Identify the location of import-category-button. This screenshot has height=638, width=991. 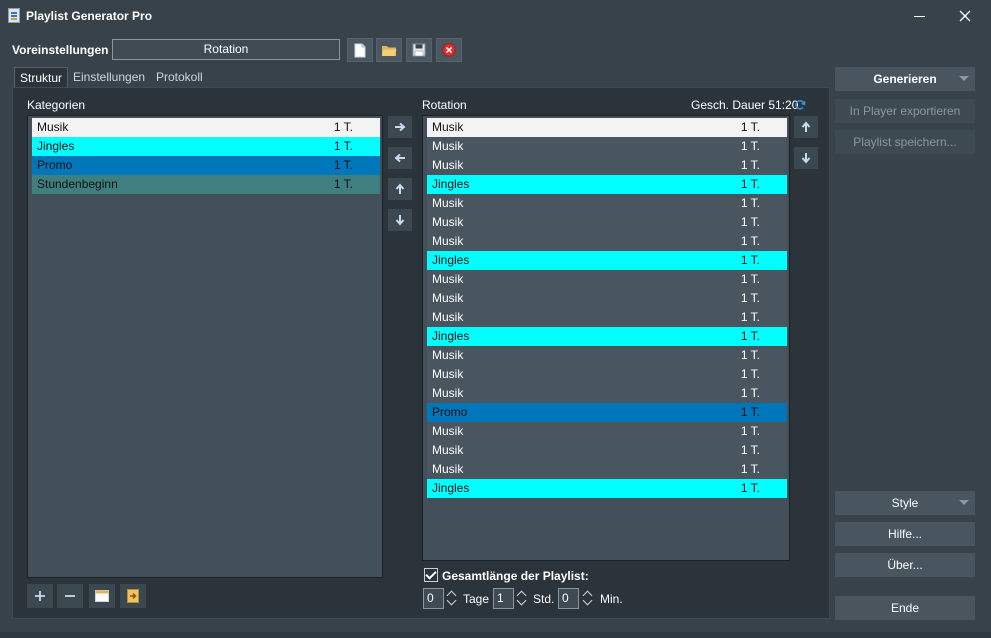
(133, 596).